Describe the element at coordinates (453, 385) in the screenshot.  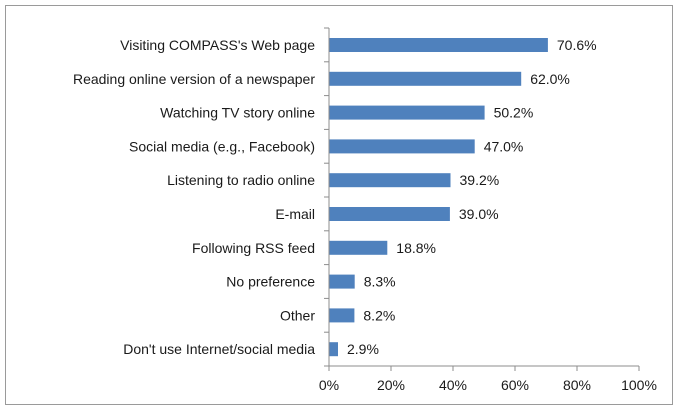
I see `x-tick-label: 40%` at that location.